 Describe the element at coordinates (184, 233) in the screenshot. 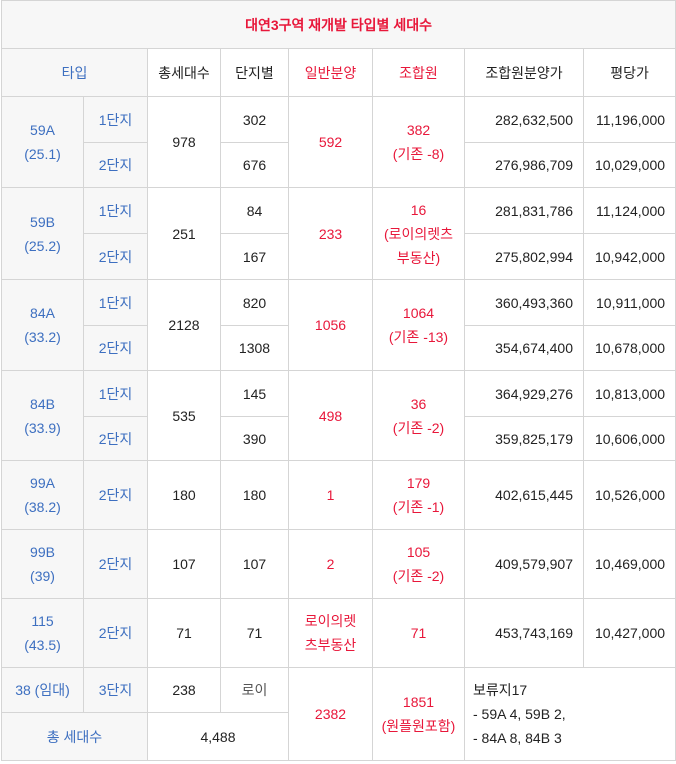

I see `total-units-cell: 251` at that location.